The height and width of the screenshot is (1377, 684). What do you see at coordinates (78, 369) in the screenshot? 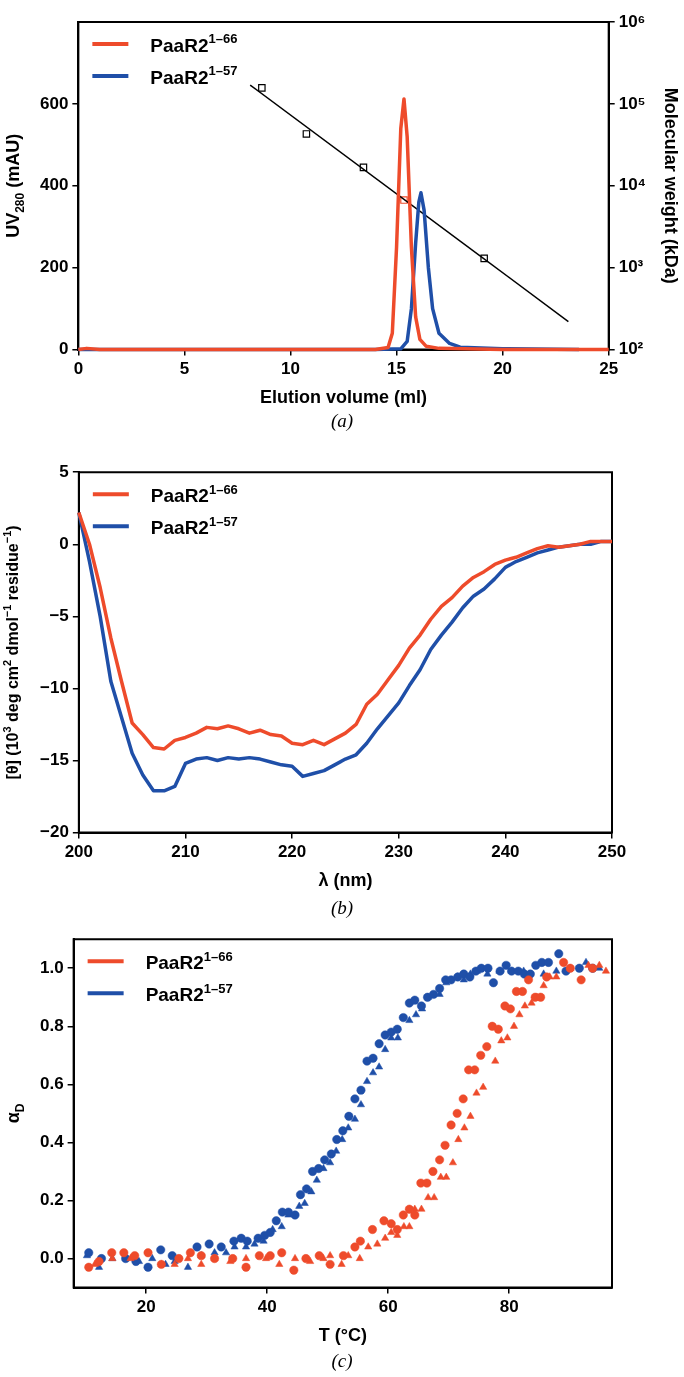
I see `x-tick-label: 0` at bounding box center [78, 369].